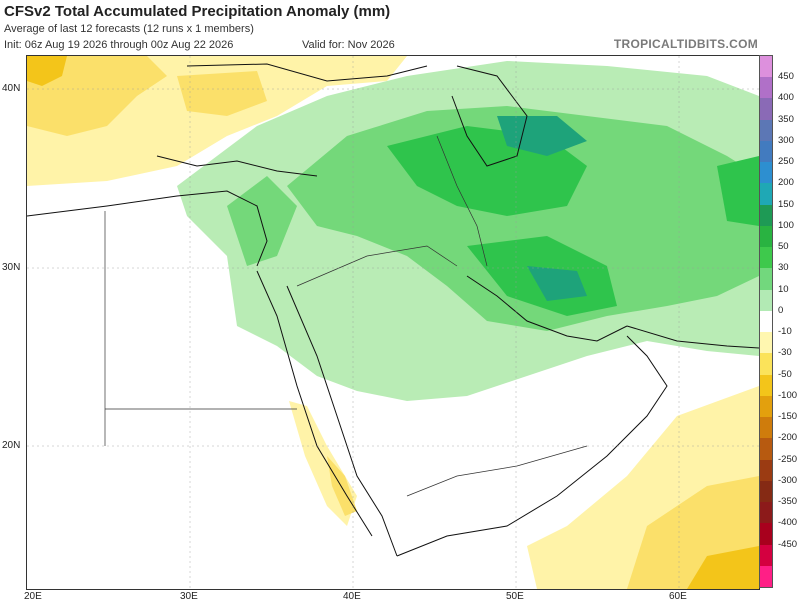  What do you see at coordinates (786, 119) in the screenshot?
I see `colorbar-tick-label: 350` at bounding box center [786, 119].